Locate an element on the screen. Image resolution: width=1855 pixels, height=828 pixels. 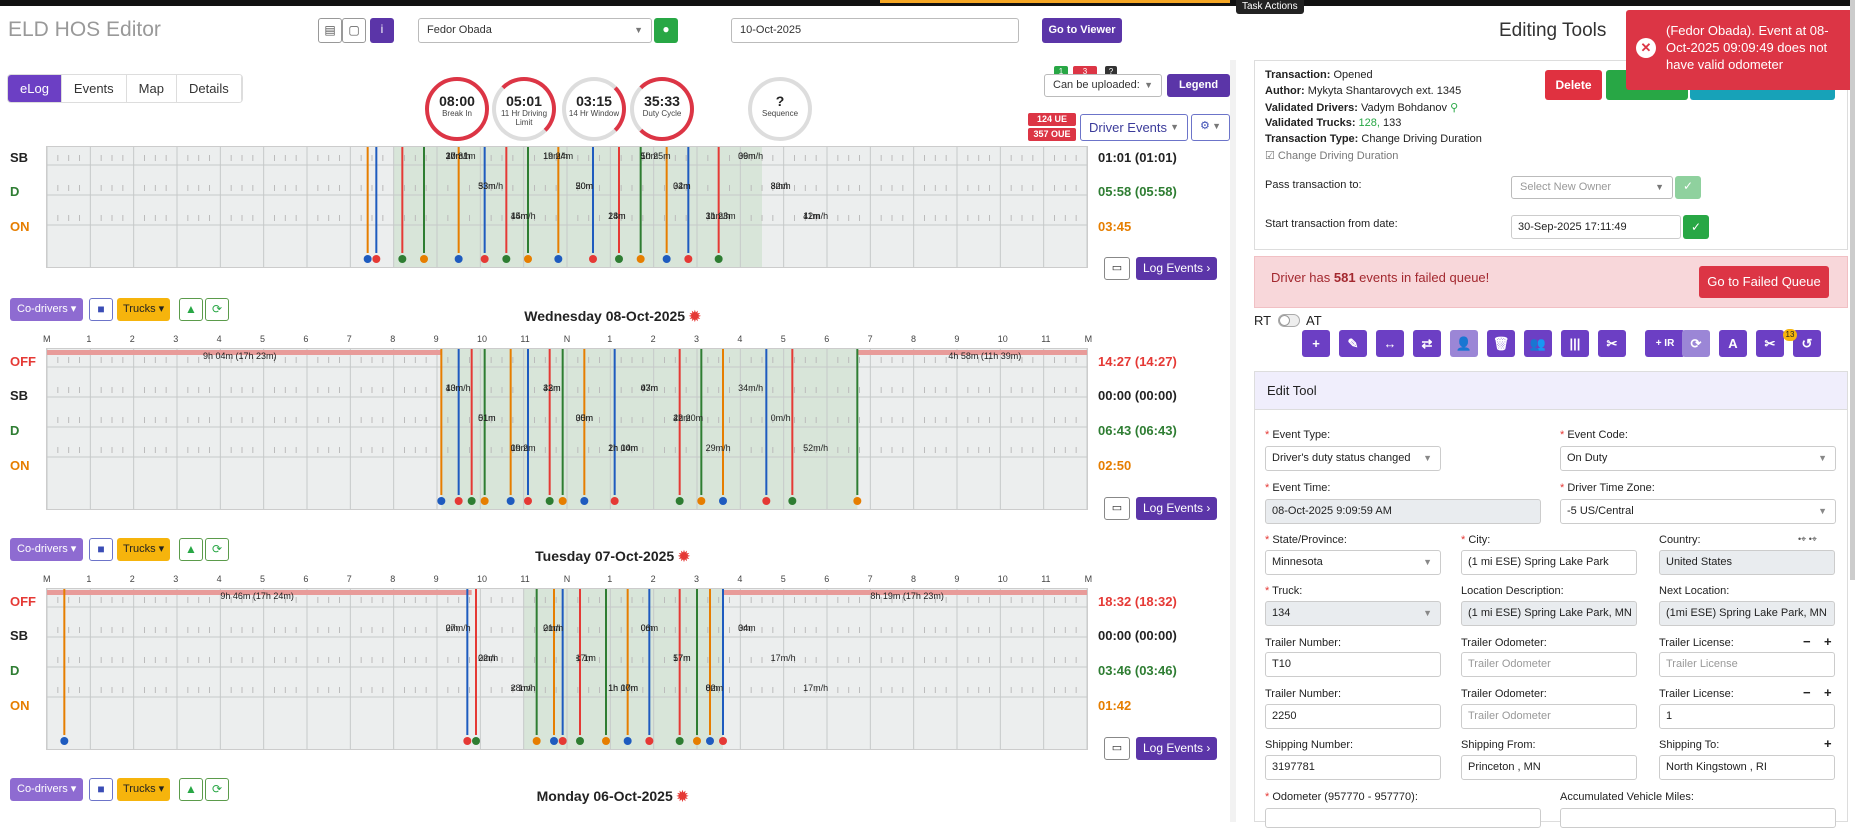
toolbar-button: ⇄ is located at coordinates (1427, 343).